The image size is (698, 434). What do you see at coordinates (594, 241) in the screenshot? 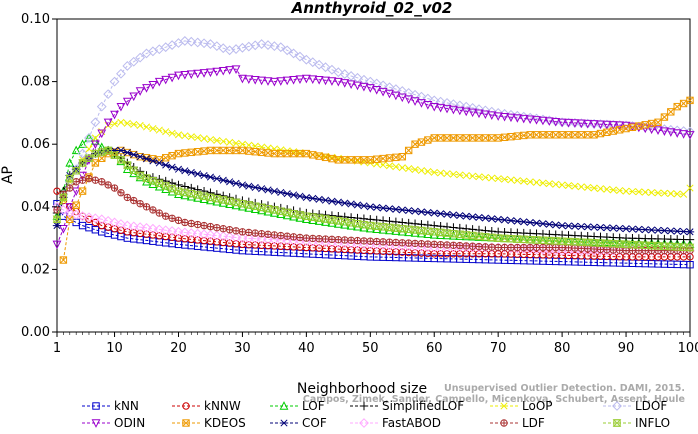
I see `data-point-lof` at bounding box center [594, 241].